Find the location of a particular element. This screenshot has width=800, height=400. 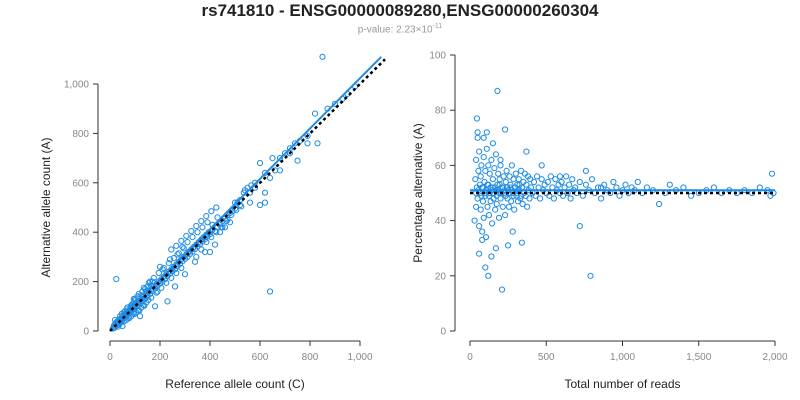

right-x-tick-label: 0 is located at coordinates (470, 357).